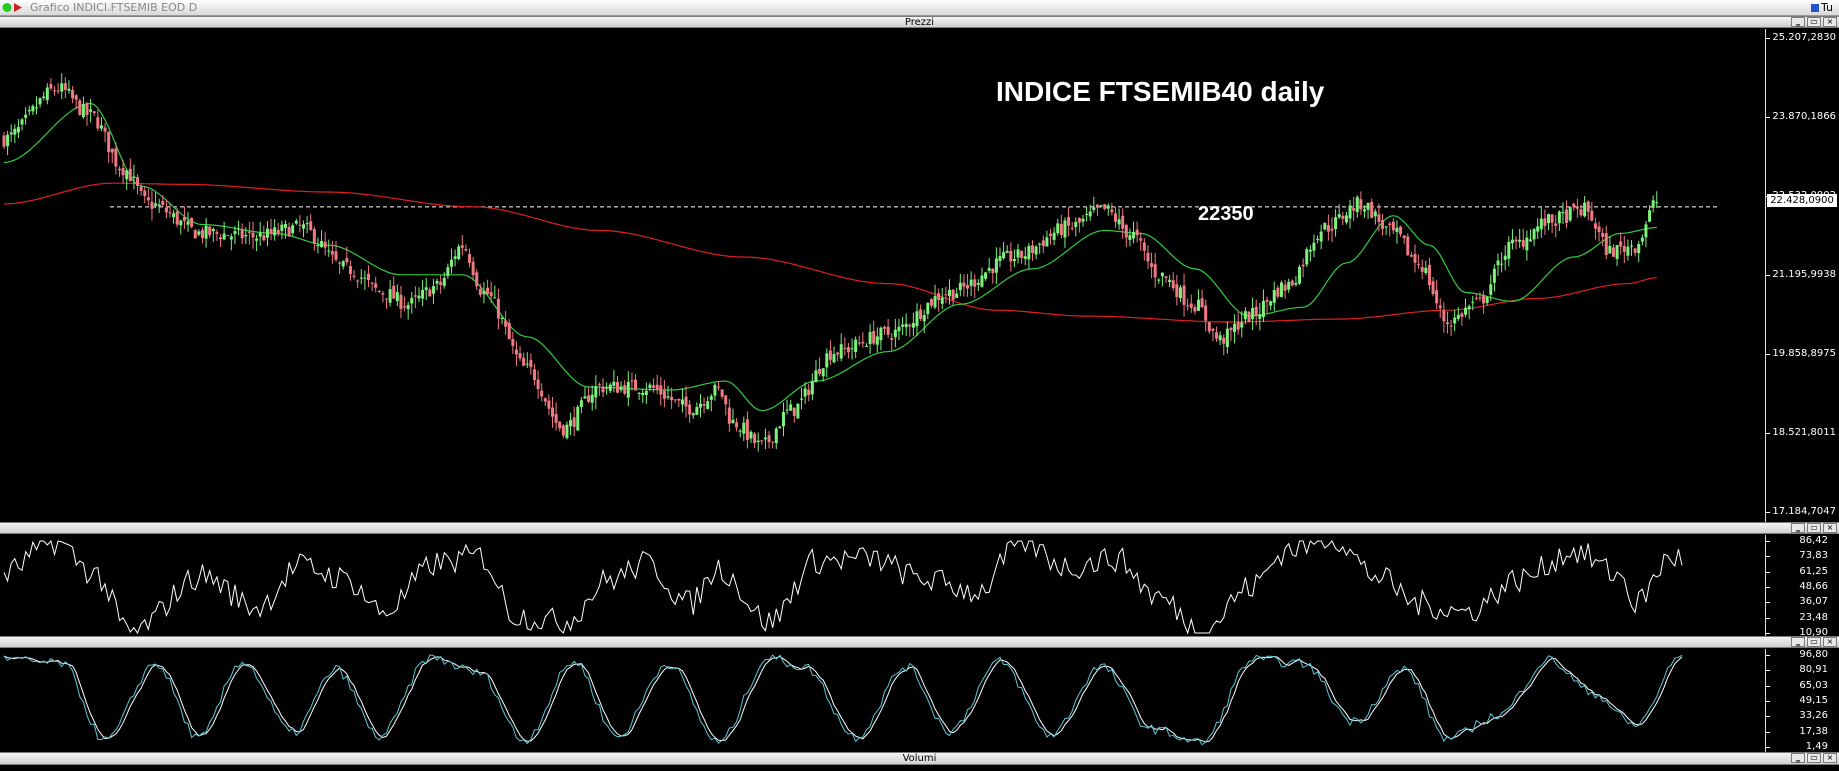  What do you see at coordinates (882, 700) in the screenshot?
I see `stochastic-chart` at bounding box center [882, 700].